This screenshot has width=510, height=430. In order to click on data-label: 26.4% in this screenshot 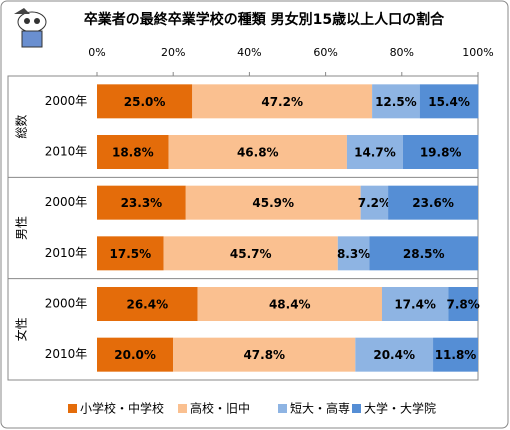, I will do `click(147, 305)`.